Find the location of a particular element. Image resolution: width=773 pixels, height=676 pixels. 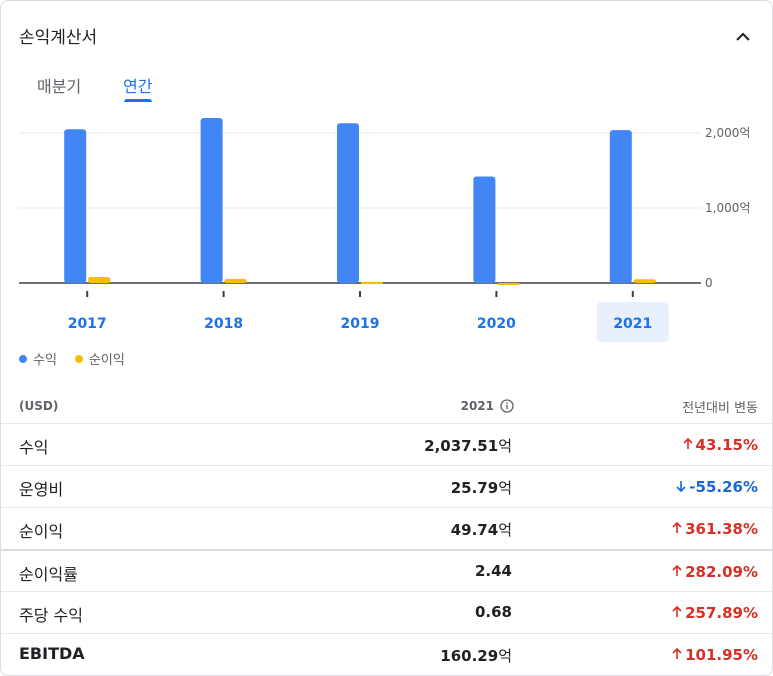

year-button-2019: 2019 is located at coordinates (360, 324).